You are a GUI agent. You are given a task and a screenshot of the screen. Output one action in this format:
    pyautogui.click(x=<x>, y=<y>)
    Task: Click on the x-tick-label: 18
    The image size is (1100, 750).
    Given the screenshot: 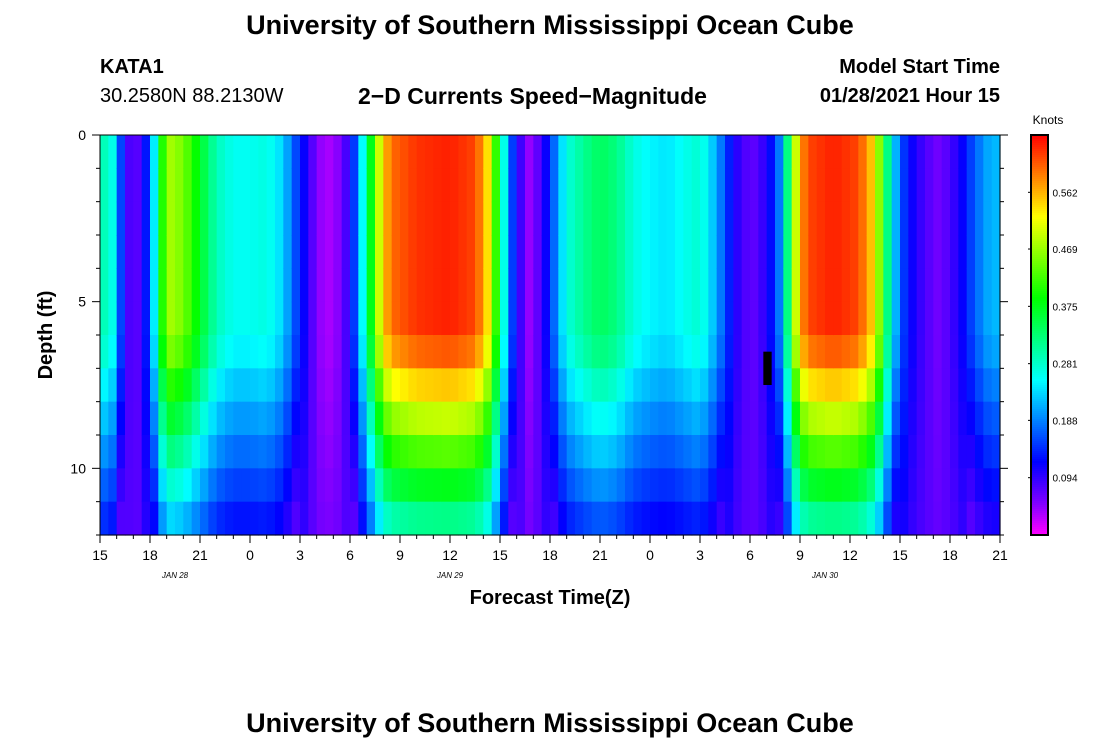 What is the action you would take?
    pyautogui.click(x=950, y=555)
    